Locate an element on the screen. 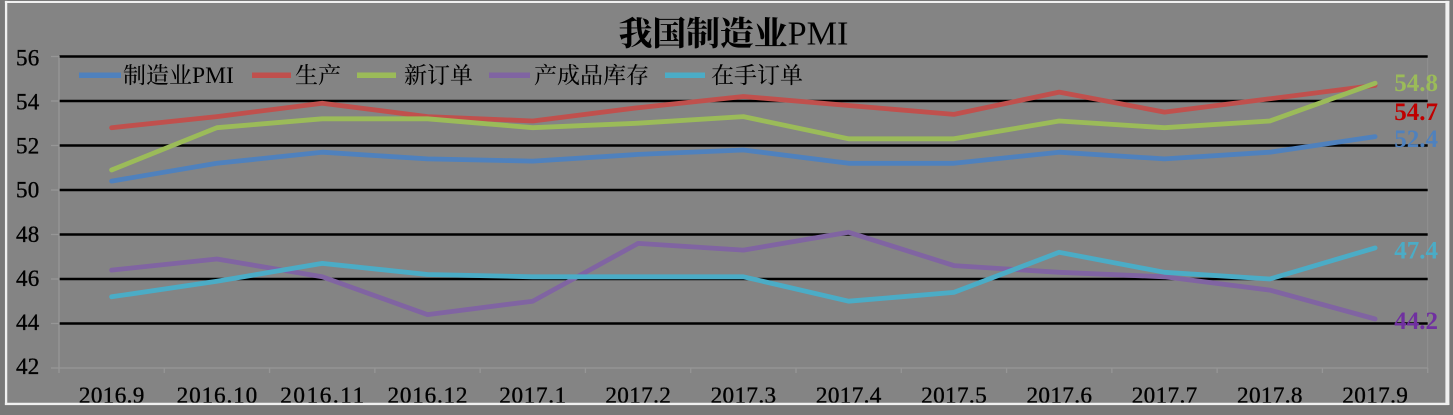 The height and width of the screenshot is (415, 1453). svg-text: 52 is located at coordinates (27, 146).